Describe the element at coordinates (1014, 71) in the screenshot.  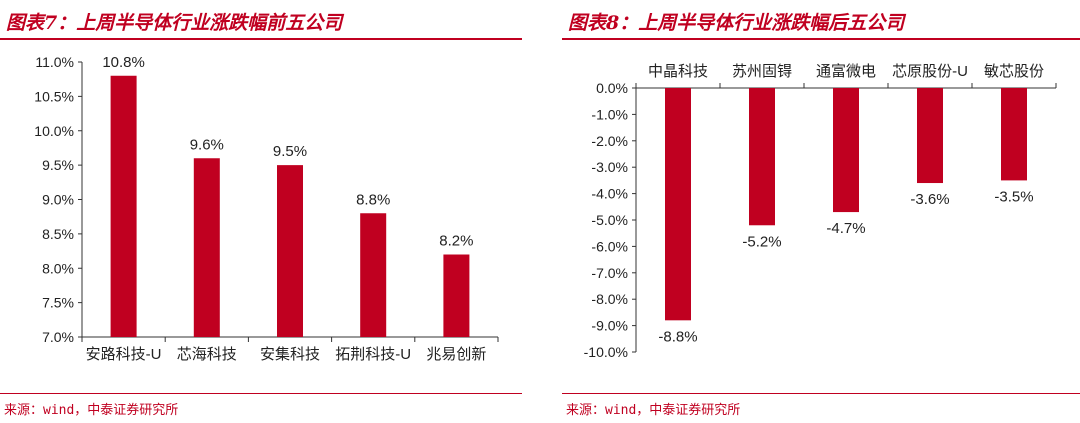
I see `category-label: 敏芯股份` at that location.